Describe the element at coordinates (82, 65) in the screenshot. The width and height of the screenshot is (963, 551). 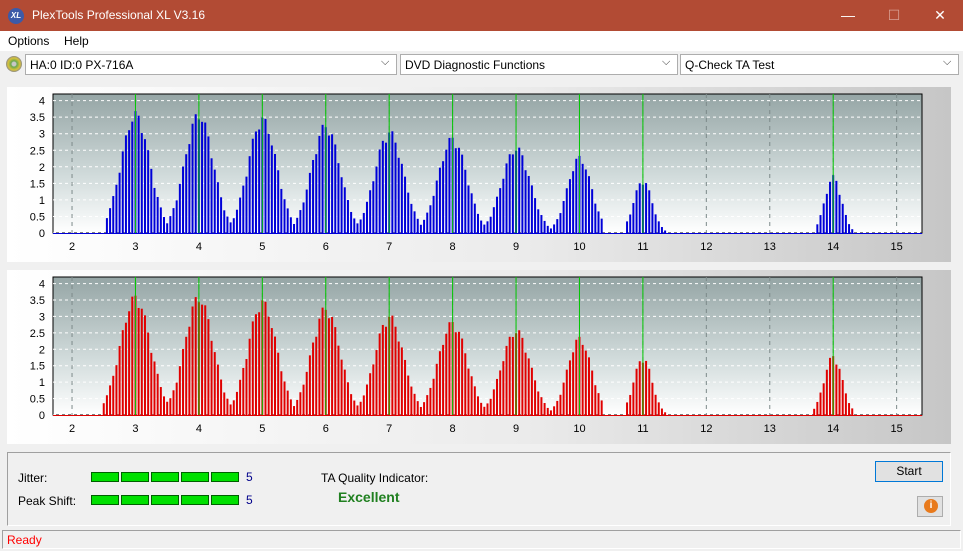
I see `drive-select-value: HA:0 ID:0 PX-716A` at that location.